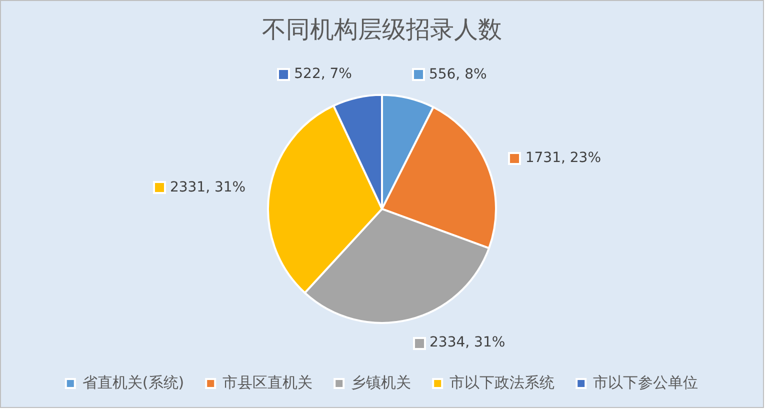 The height and width of the screenshot is (416, 775). What do you see at coordinates (133, 382) in the screenshot?
I see `legend-label: 省直机关(系统)` at bounding box center [133, 382].